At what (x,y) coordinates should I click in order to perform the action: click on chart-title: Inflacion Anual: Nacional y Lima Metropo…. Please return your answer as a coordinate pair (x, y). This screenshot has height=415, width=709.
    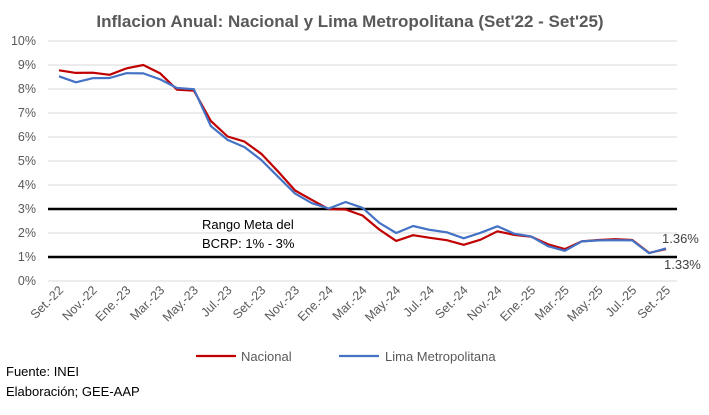
    Looking at the image, I should click on (349, 21).